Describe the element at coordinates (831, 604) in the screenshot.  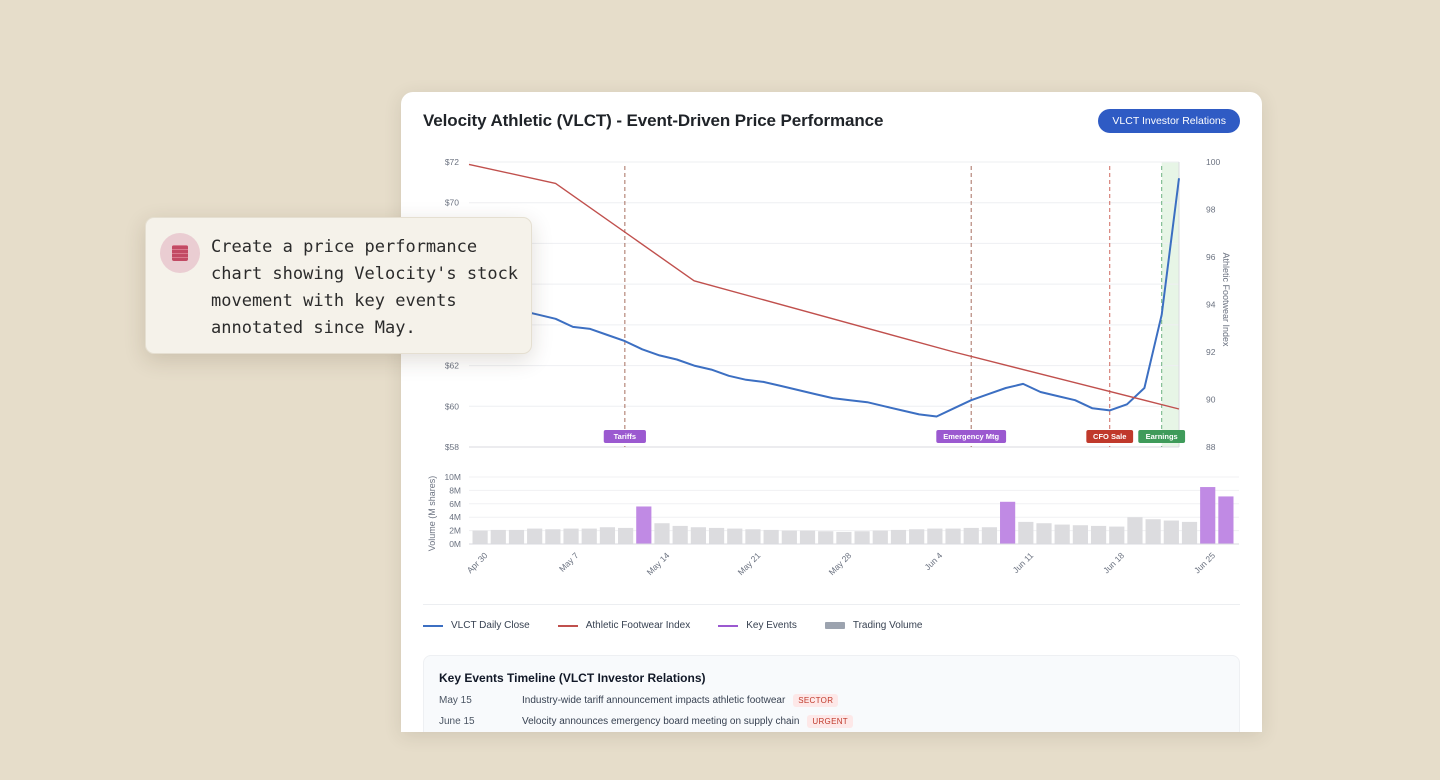
I see `legend-divider` at that location.